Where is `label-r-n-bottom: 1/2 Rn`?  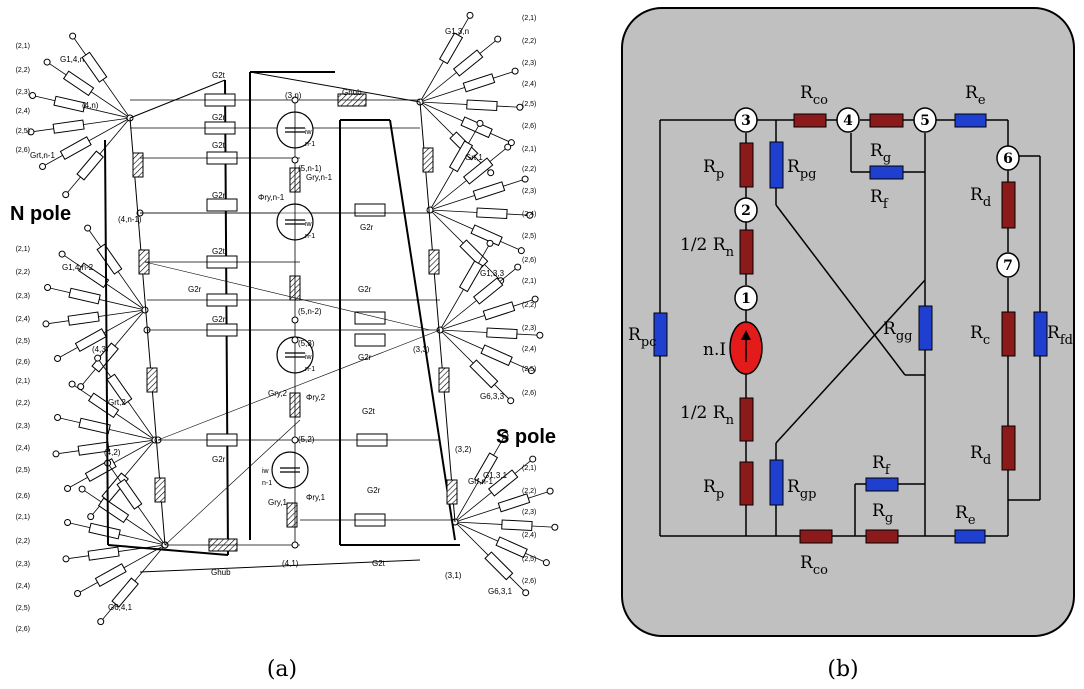 label-r-n-bottom: 1/2 Rn is located at coordinates (707, 415).